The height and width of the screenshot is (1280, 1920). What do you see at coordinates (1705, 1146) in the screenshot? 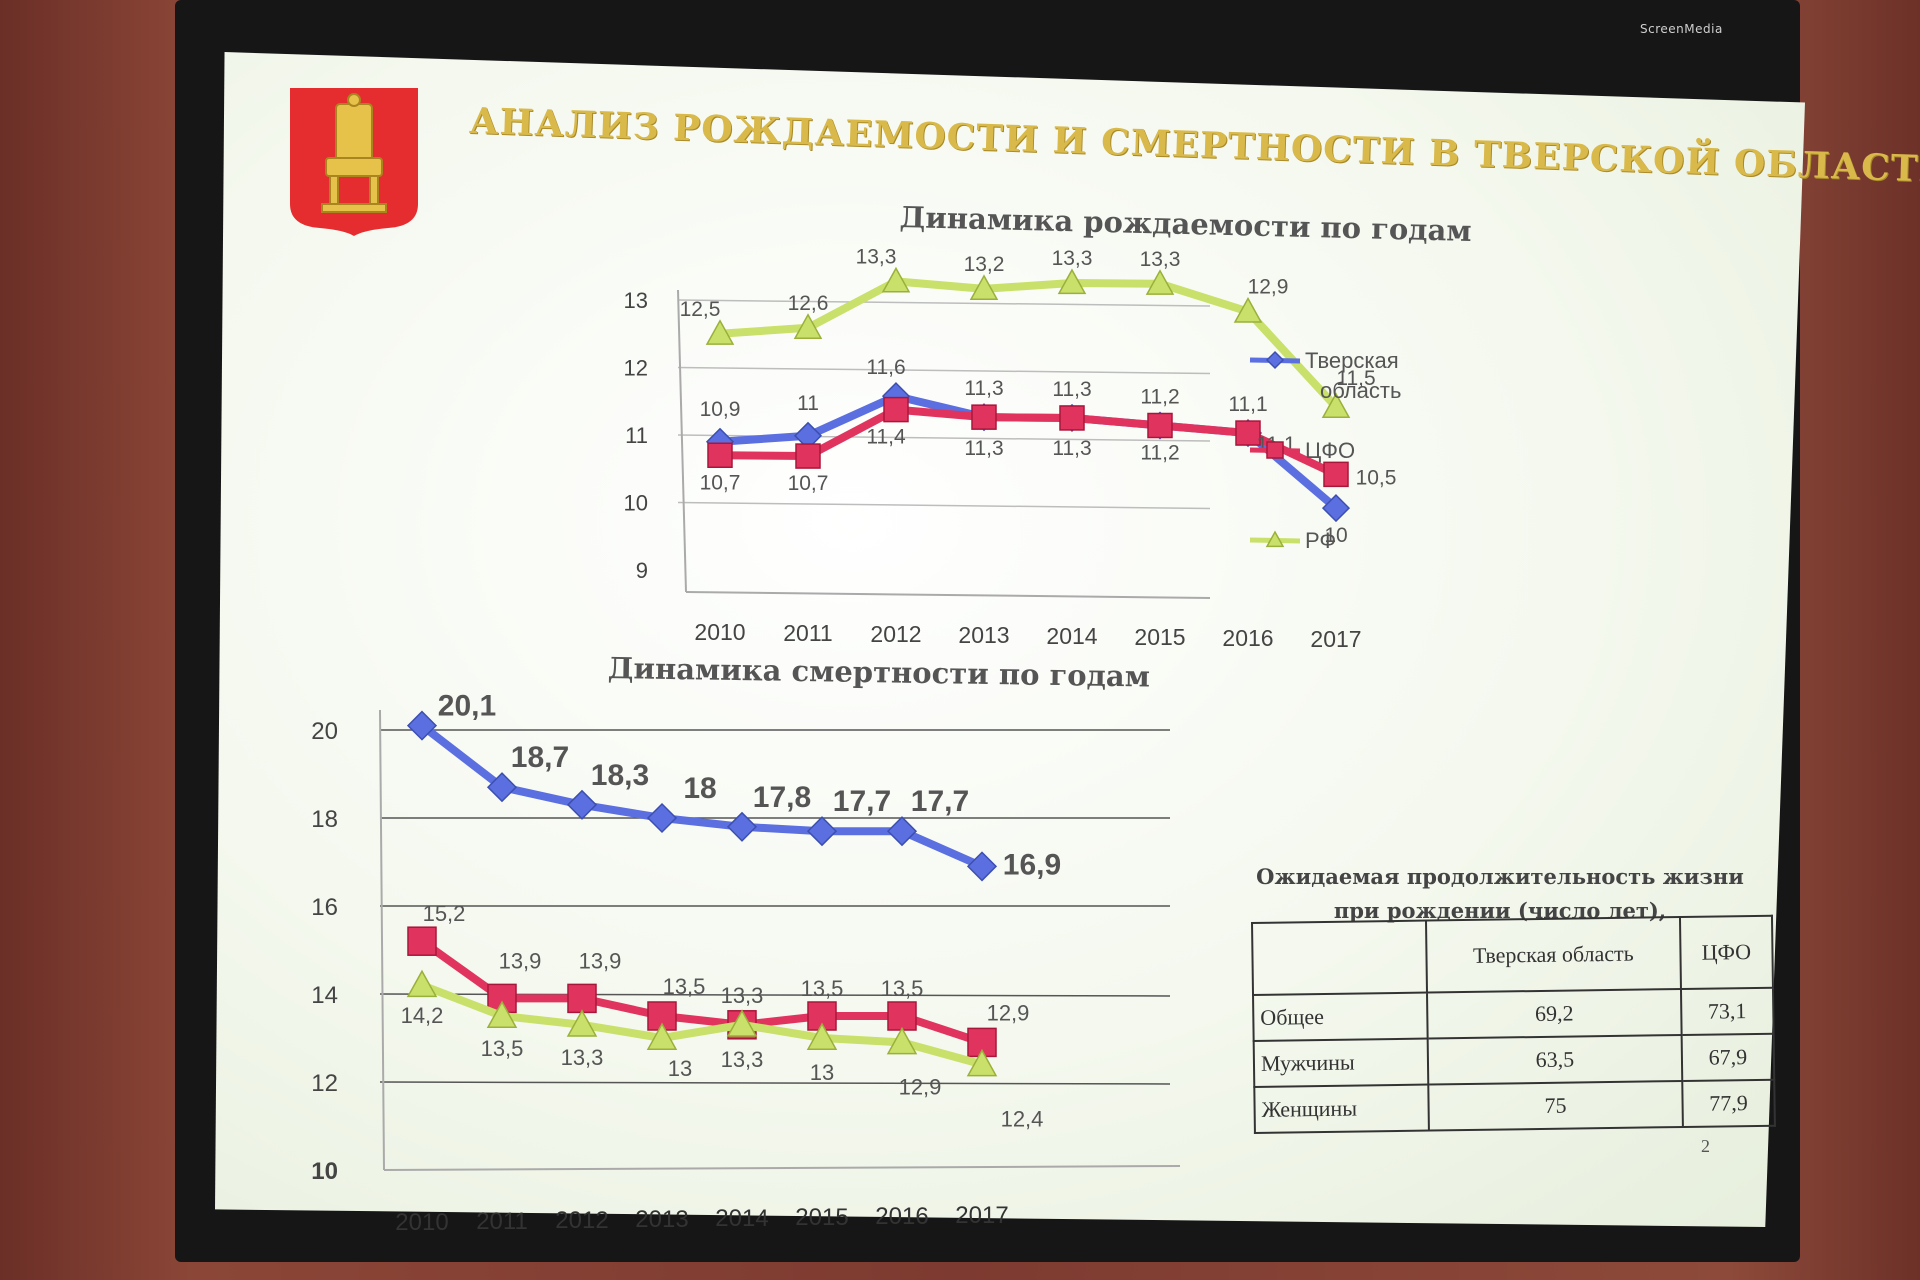
I see `slide-page-number: 2` at bounding box center [1705, 1146].